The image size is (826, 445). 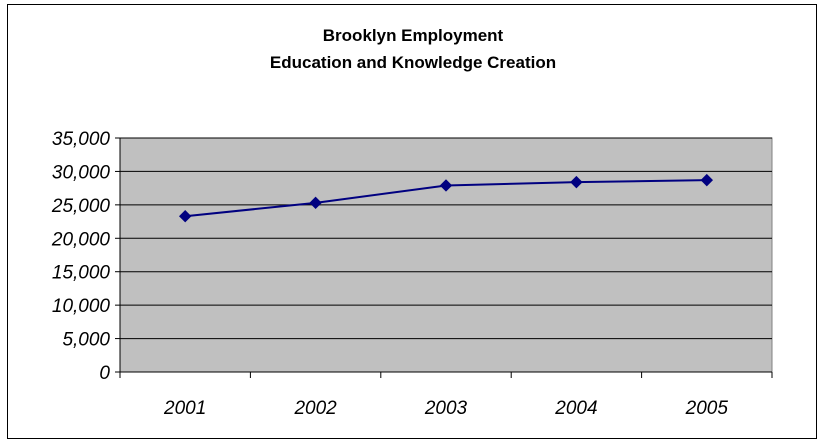 What do you see at coordinates (446, 408) in the screenshot?
I see `x-tick-label: 2003` at bounding box center [446, 408].